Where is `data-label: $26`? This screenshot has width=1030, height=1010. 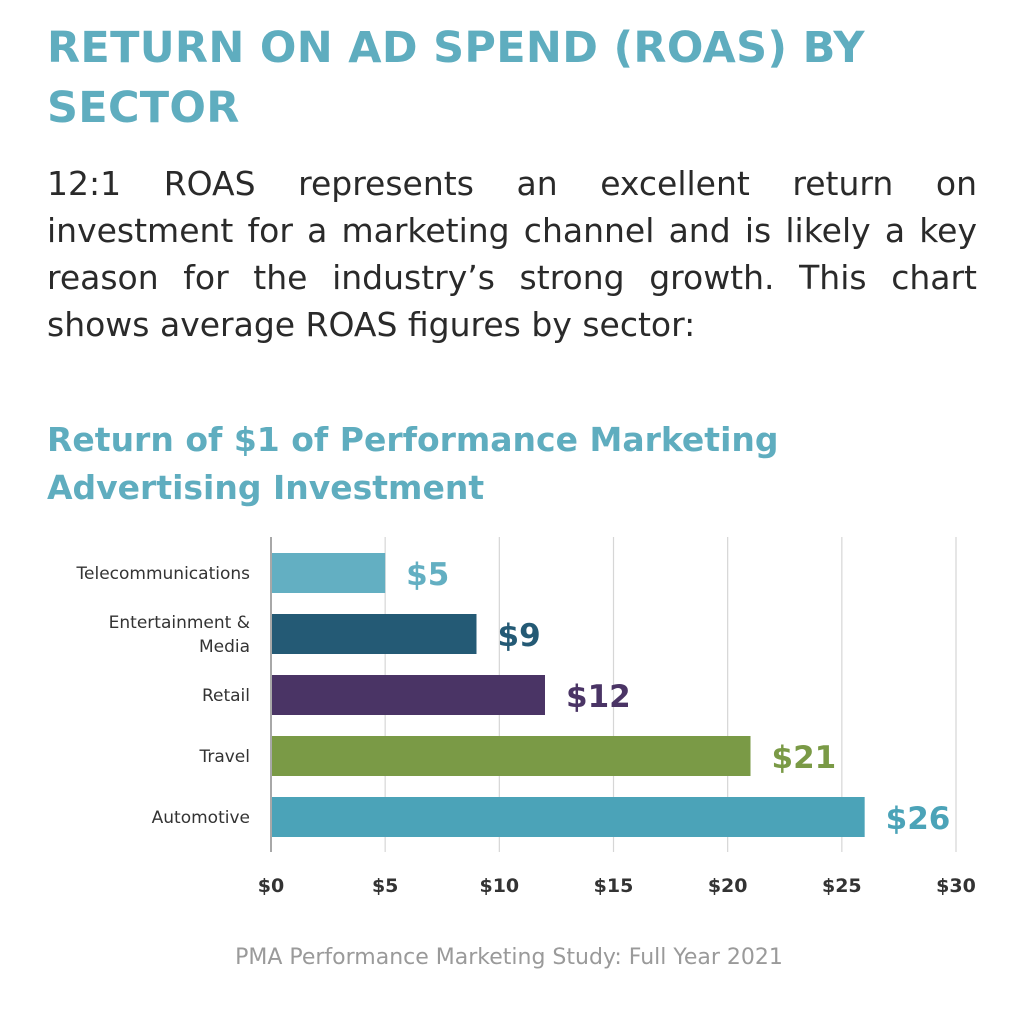
data-label: $26 is located at coordinates (918, 819).